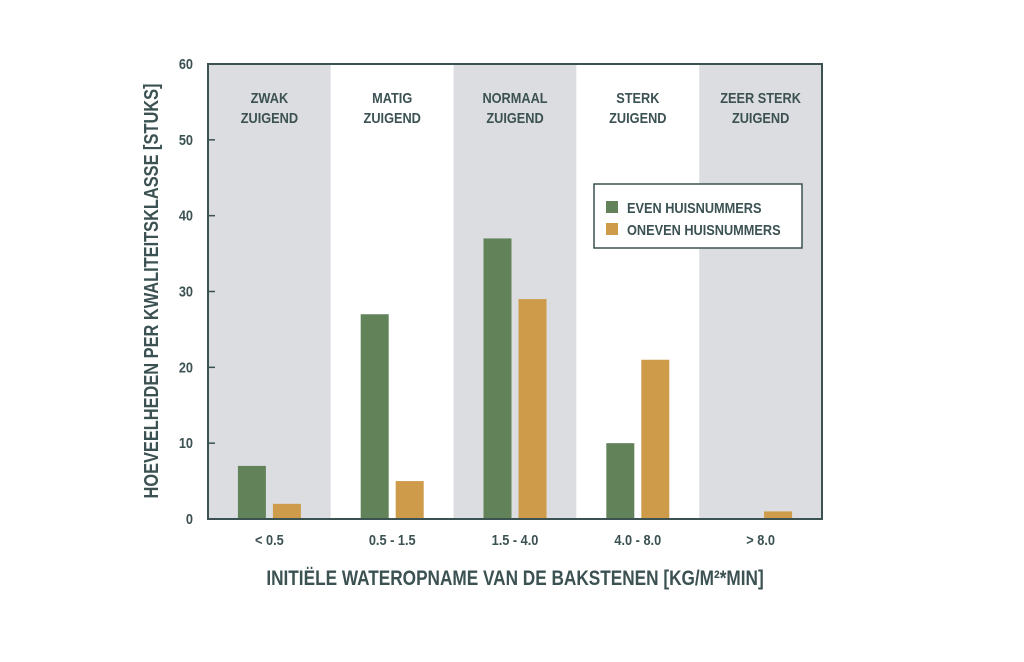  Describe the element at coordinates (186, 139) in the screenshot. I see `y-tick-label: 50` at that location.